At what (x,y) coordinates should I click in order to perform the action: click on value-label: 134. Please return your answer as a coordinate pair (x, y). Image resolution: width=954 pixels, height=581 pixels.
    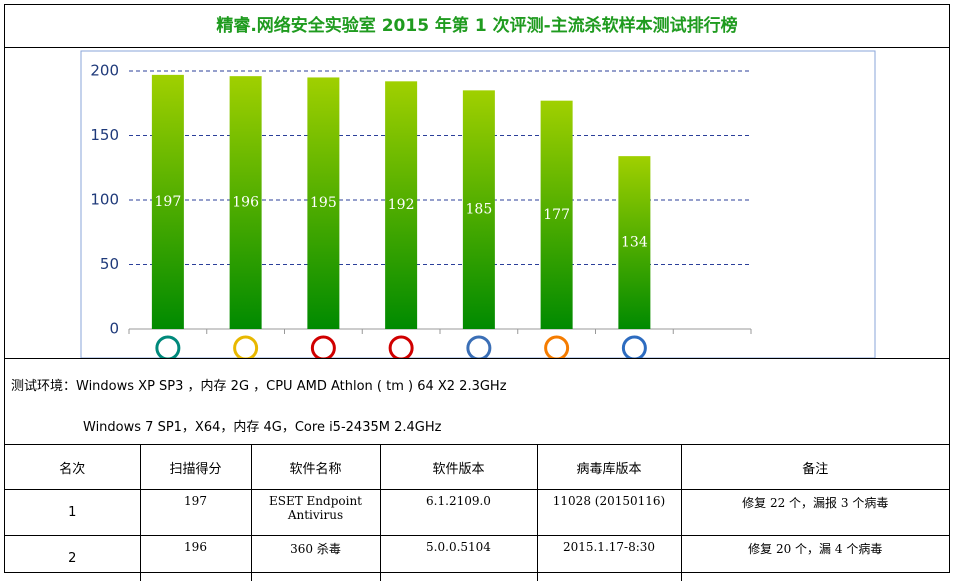
    Looking at the image, I should click on (634, 243).